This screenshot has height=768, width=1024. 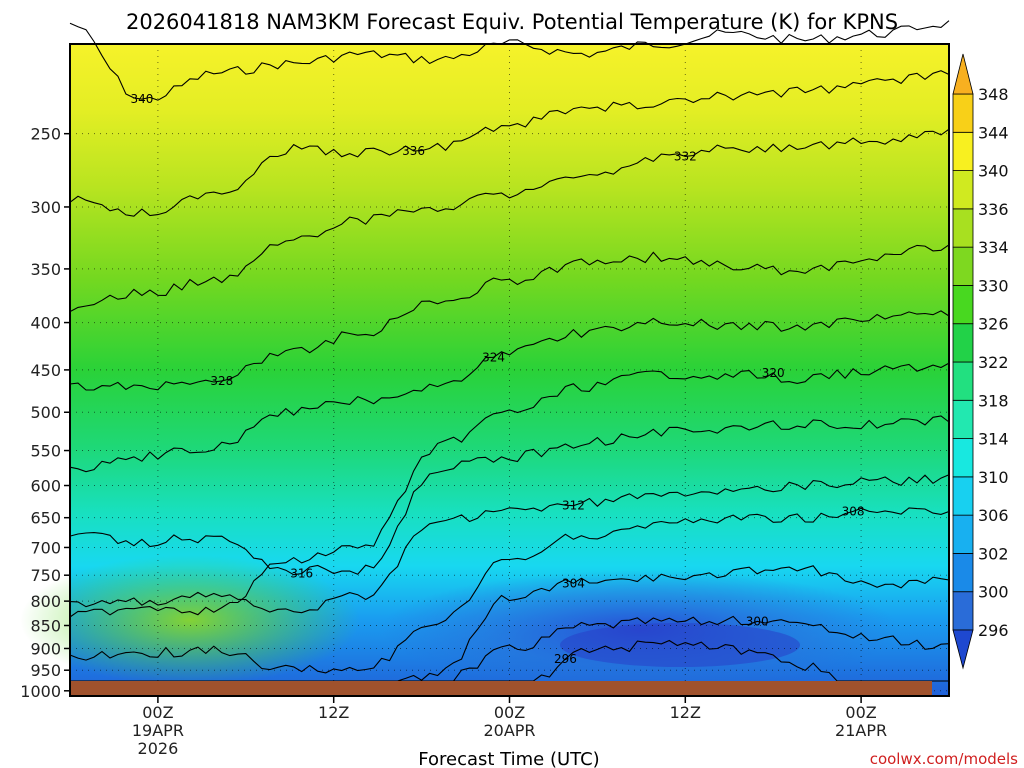 What do you see at coordinates (993, 630) in the screenshot?
I see `colorbar-tick-label: 296` at bounding box center [993, 630].